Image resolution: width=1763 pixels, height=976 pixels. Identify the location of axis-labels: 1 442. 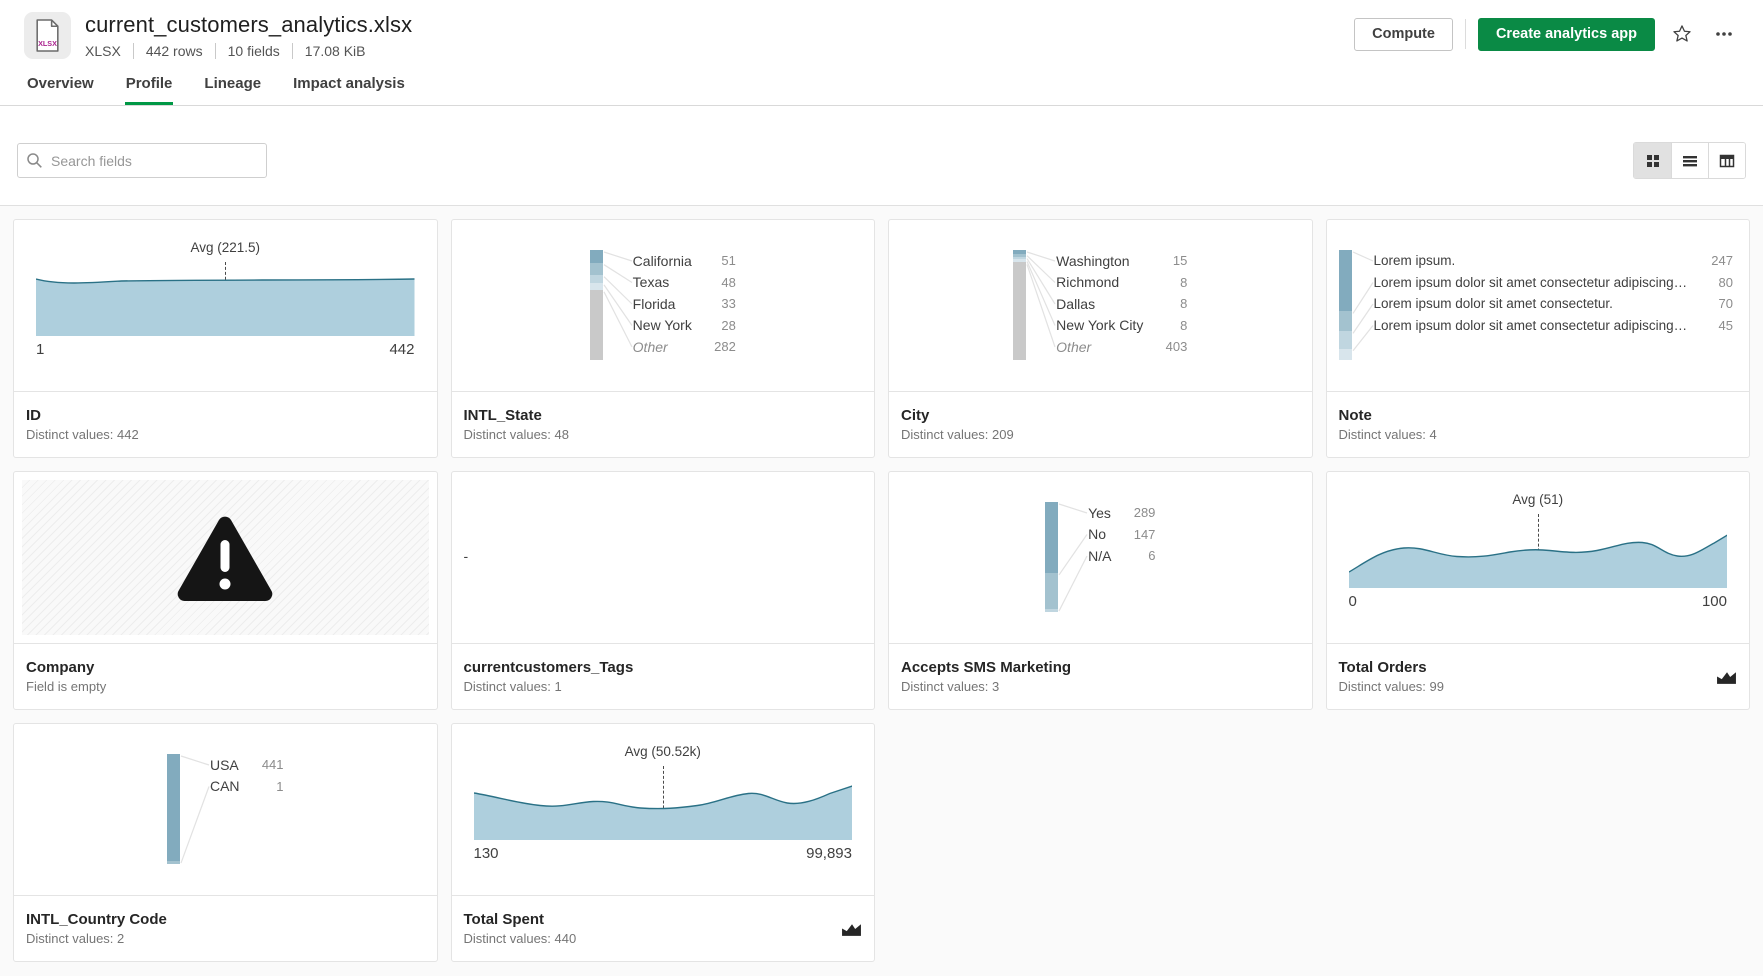
(225, 349).